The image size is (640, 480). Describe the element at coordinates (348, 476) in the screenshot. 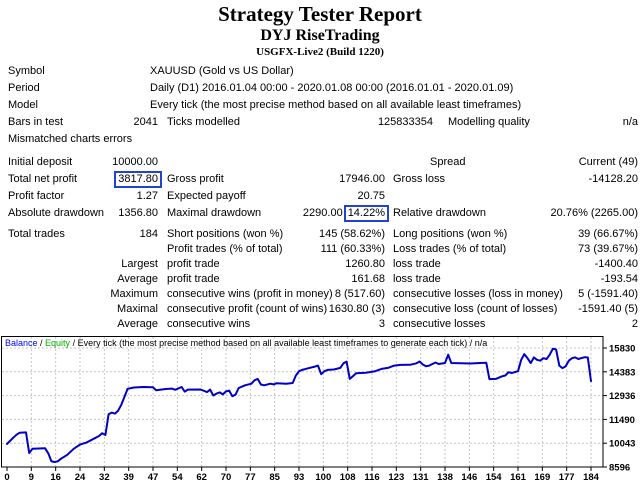

I see `svg-text: 108` at that location.